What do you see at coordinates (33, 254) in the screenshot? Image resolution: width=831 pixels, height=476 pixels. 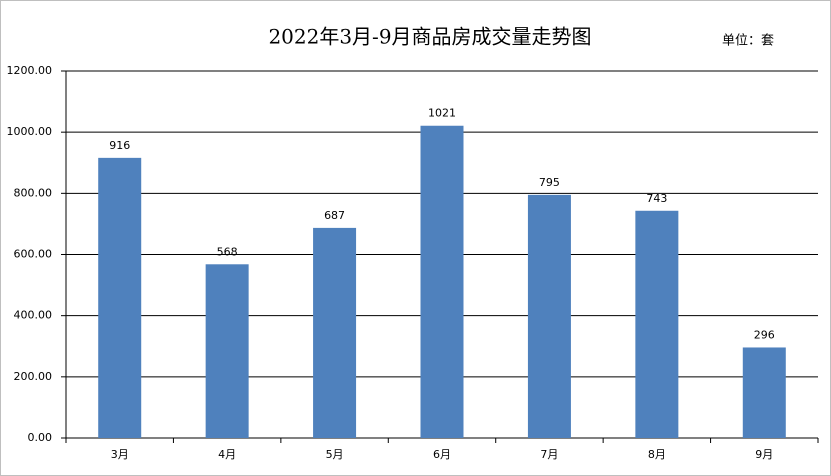 I see `y-tick-label: 600.00` at bounding box center [33, 254].